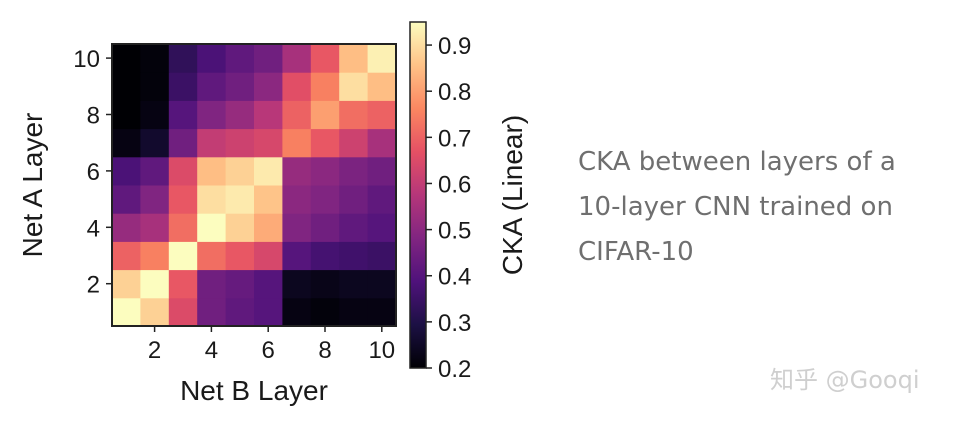 The height and width of the screenshot is (421, 969). What do you see at coordinates (735, 207) in the screenshot?
I see `caption-line-2: 10-layer CNN trained on` at bounding box center [735, 207].